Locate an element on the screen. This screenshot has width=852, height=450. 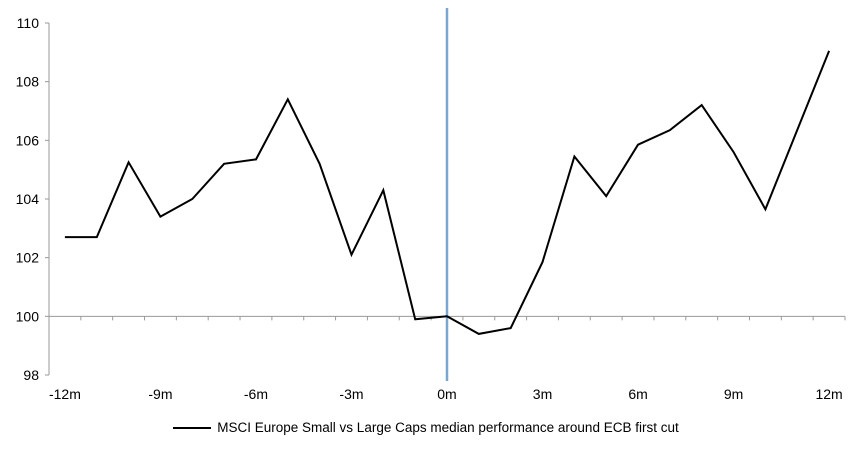
x-tick-label: -12m is located at coordinates (65, 394).